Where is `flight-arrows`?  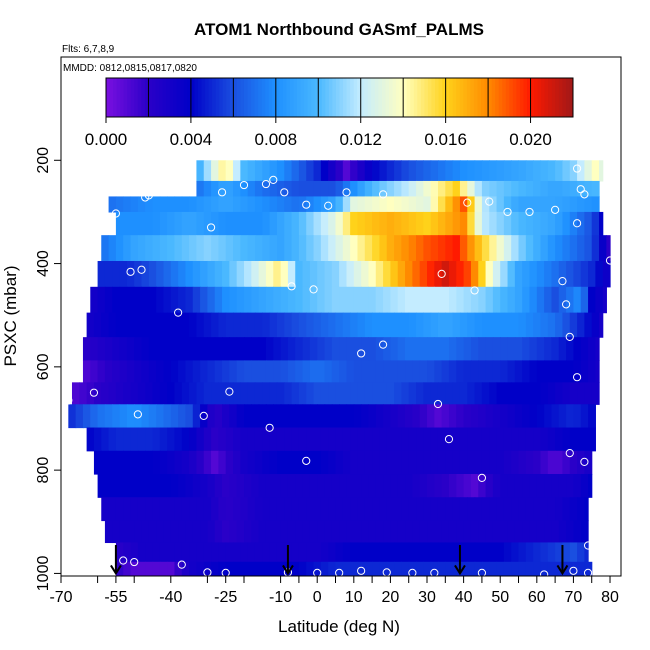
flight-arrows is located at coordinates (339, 560).